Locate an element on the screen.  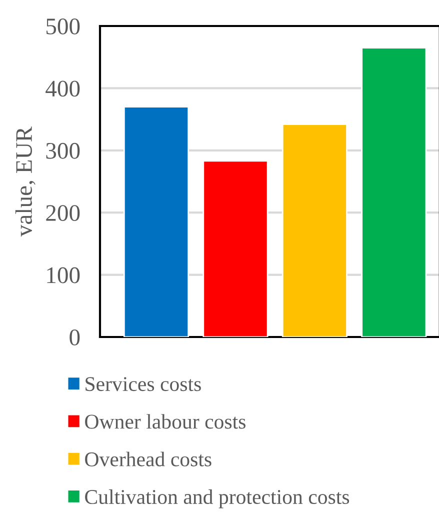
y-tick-label: 300 is located at coordinates (63, 150).